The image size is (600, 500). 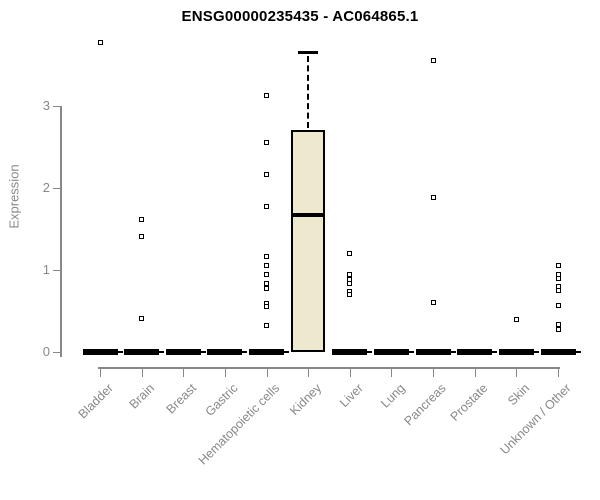 What do you see at coordinates (95, 401) in the screenshot?
I see `x-tick-label: Bladder` at bounding box center [95, 401].